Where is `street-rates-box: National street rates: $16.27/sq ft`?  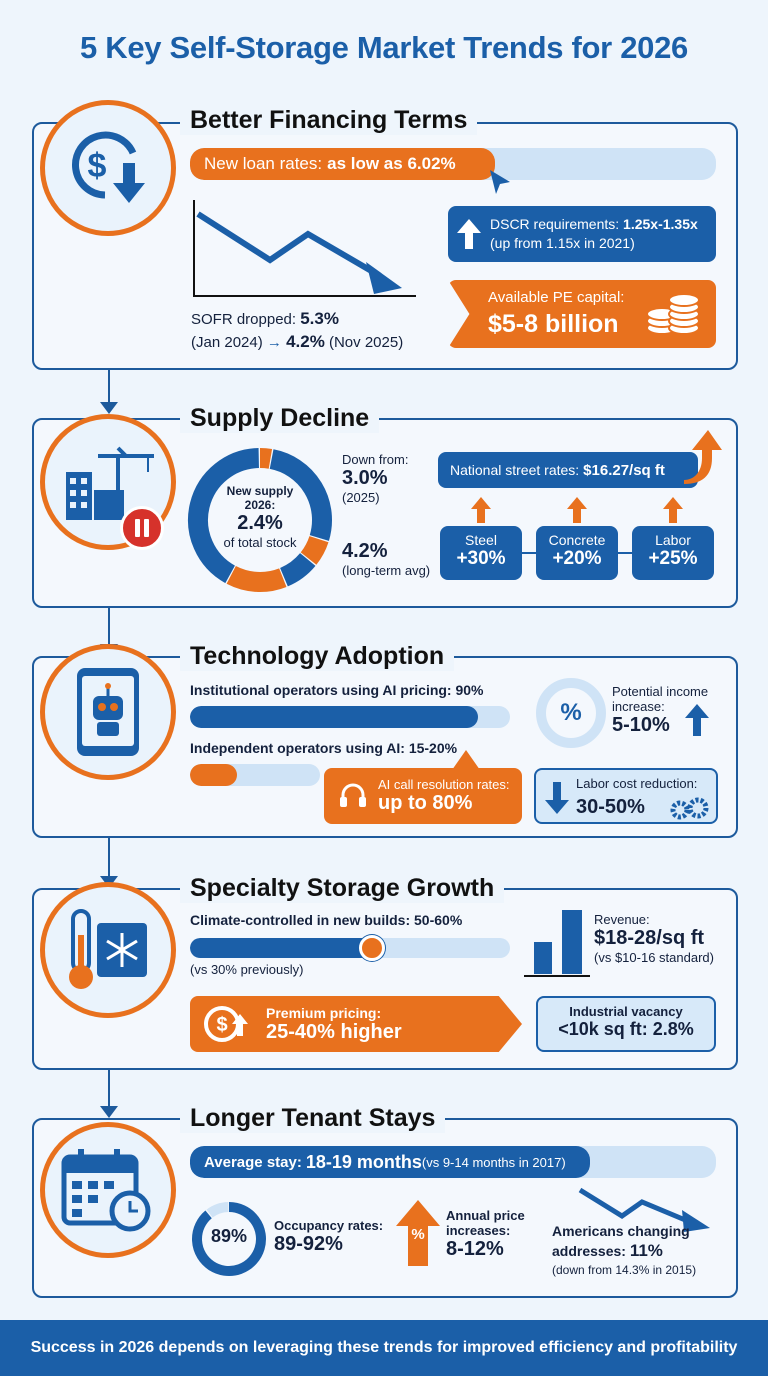
street-rates-box: National street rates: $16.27/sq ft is located at coordinates (568, 470).